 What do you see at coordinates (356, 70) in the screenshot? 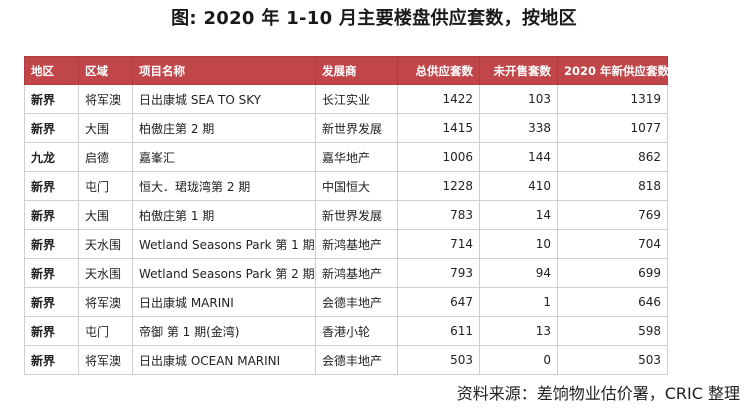
I see `header-developer: 发展商` at bounding box center [356, 70].